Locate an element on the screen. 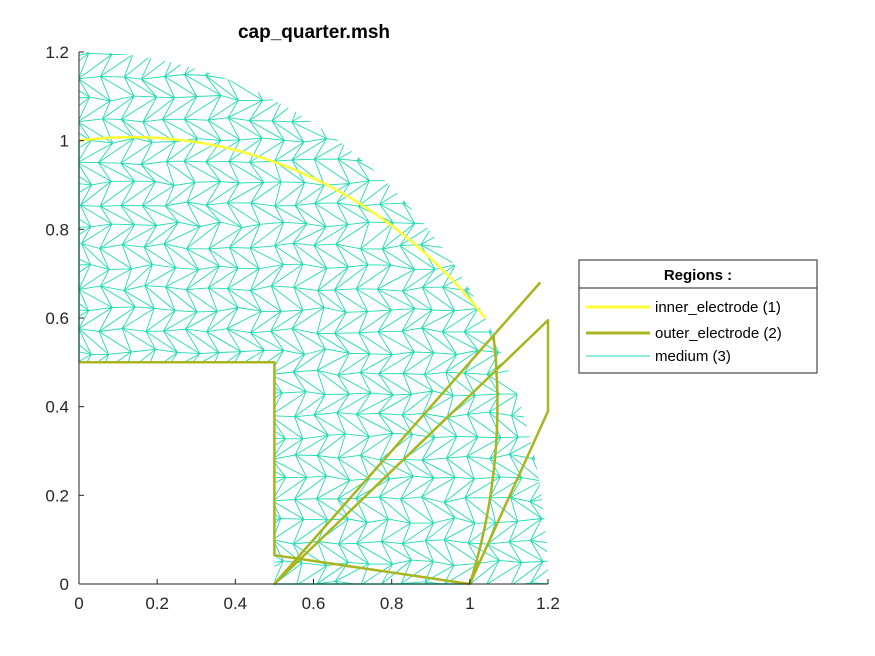 This screenshot has width=875, height=656. x-tick-label: 1 is located at coordinates (469, 603).